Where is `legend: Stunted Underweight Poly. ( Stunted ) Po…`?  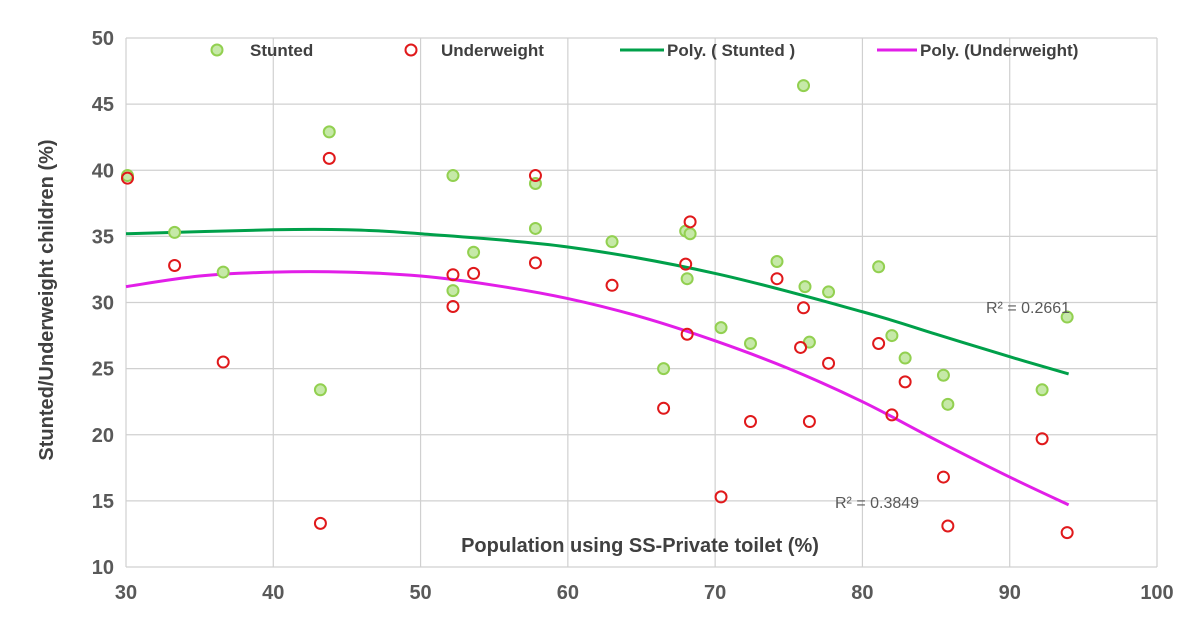 legend: Stunted Underweight Poly. ( Stunted ) Po… is located at coordinates (644, 50).